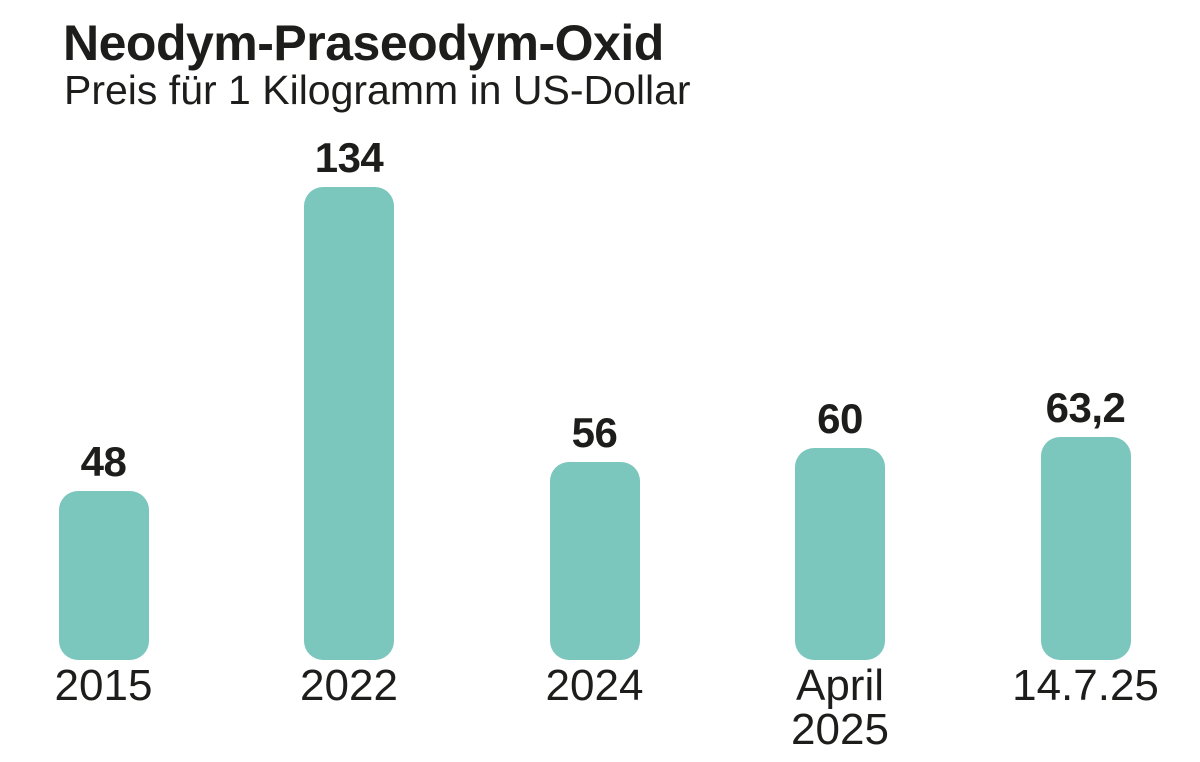 This screenshot has width=1200, height=762. I want to click on bar-value-label: 56, so click(594, 433).